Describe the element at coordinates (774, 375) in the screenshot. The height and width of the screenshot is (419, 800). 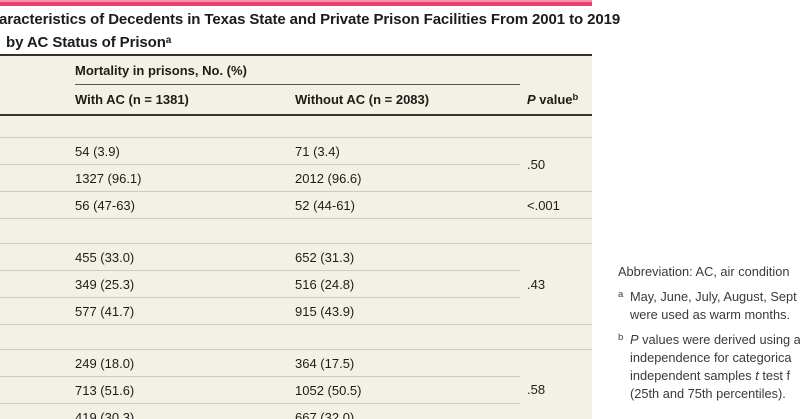
I see `footnote-b-line3-rest: test f` at that location.